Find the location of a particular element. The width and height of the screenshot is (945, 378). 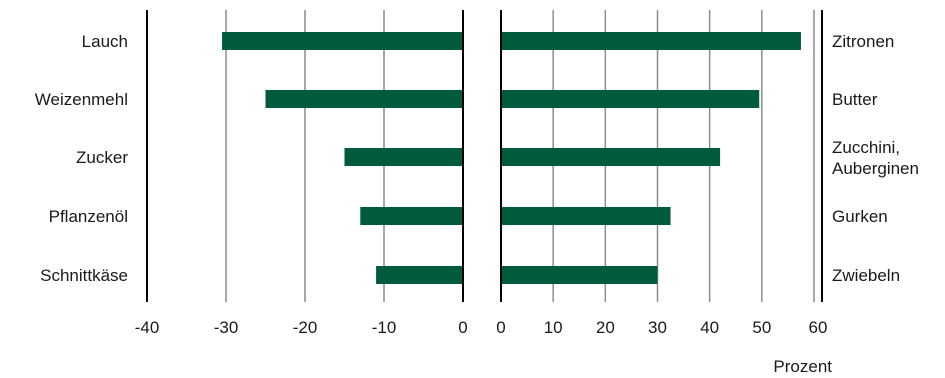

right-tick-label: 0 is located at coordinates (500, 327).